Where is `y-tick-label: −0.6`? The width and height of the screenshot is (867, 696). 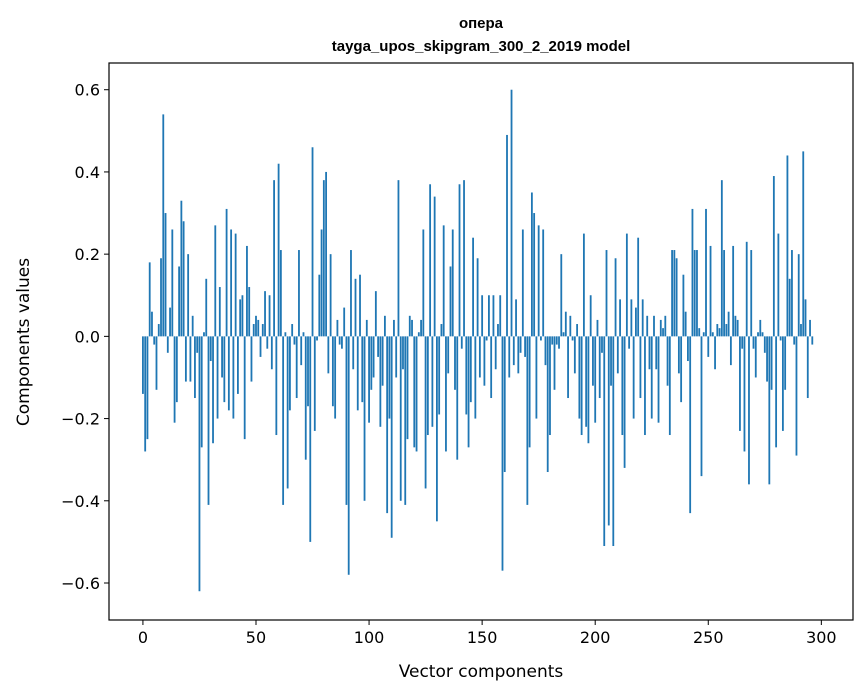
y-tick-label: −0.6 is located at coordinates (80, 583).